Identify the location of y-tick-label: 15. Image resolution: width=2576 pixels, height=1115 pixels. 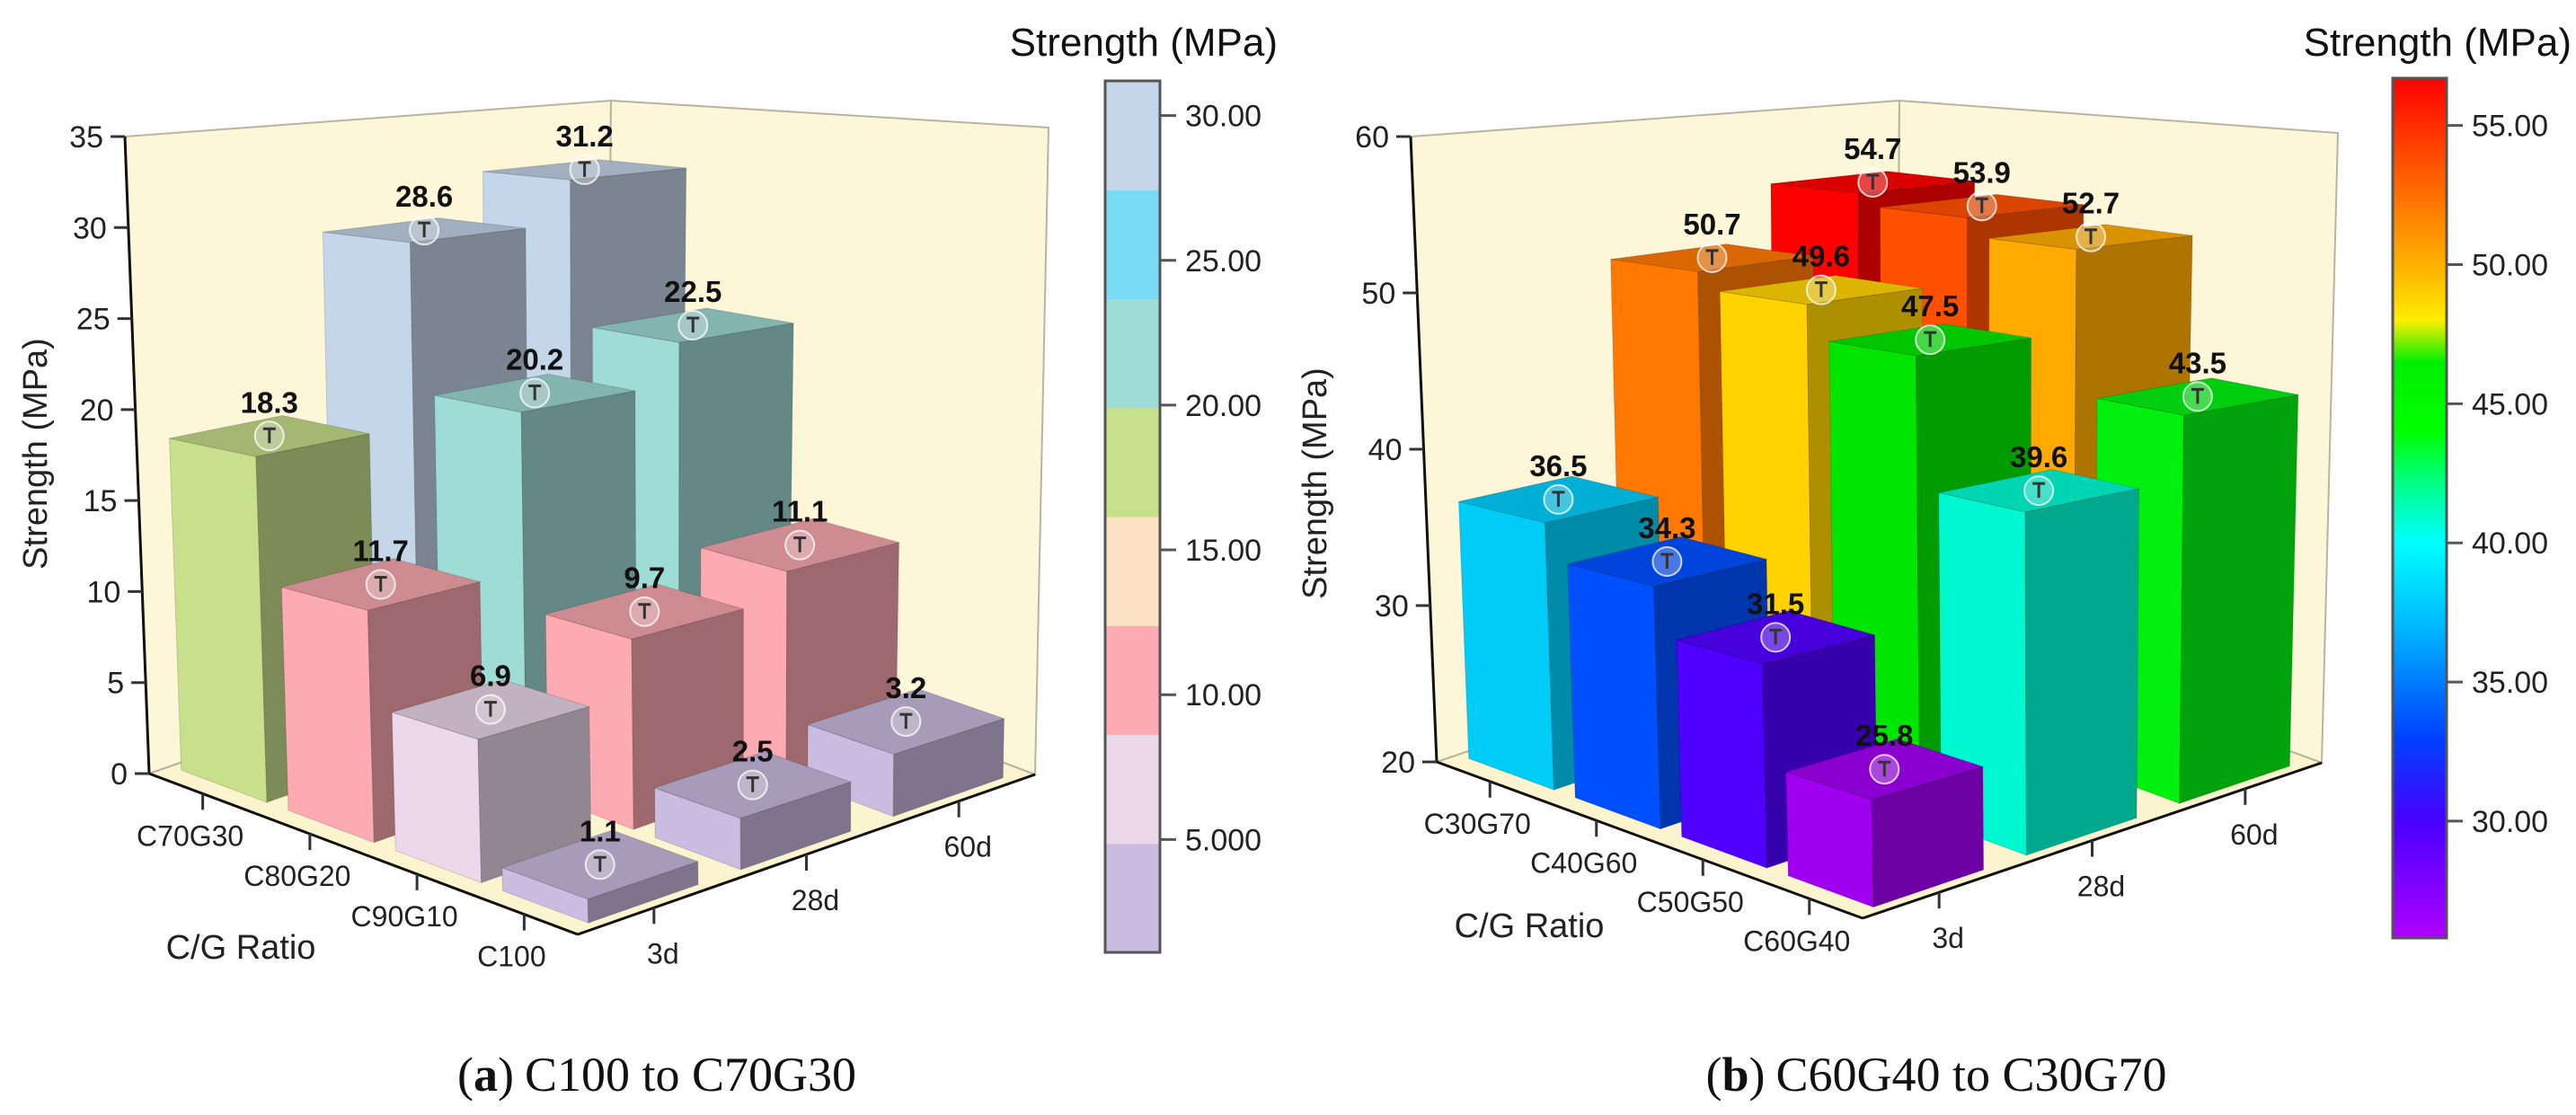
(101, 501).